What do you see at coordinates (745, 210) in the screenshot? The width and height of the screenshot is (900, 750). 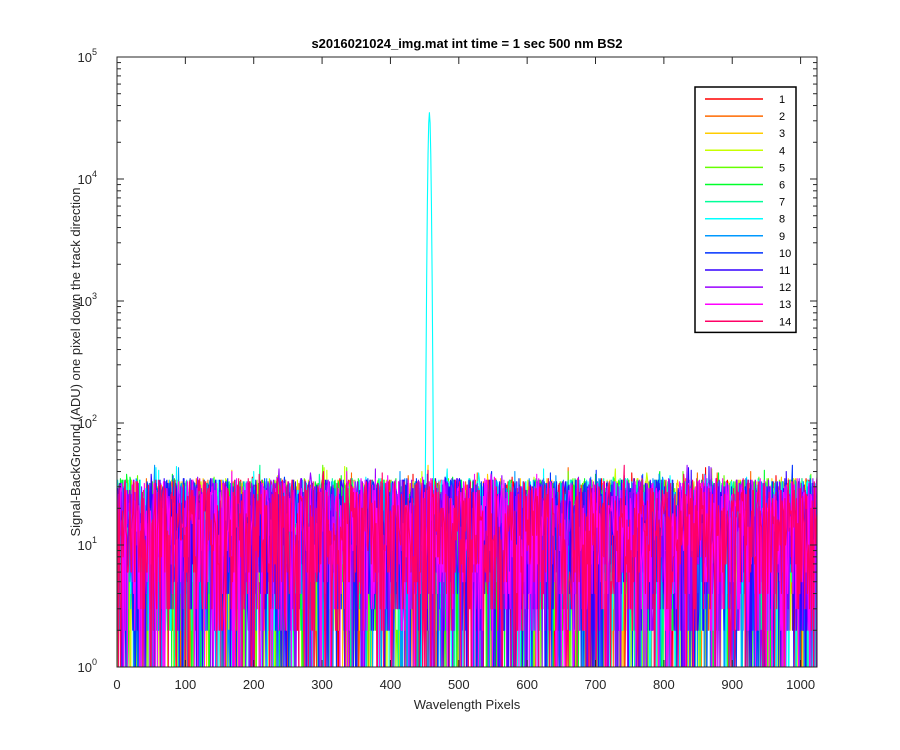 I see `legend-box` at bounding box center [745, 210].